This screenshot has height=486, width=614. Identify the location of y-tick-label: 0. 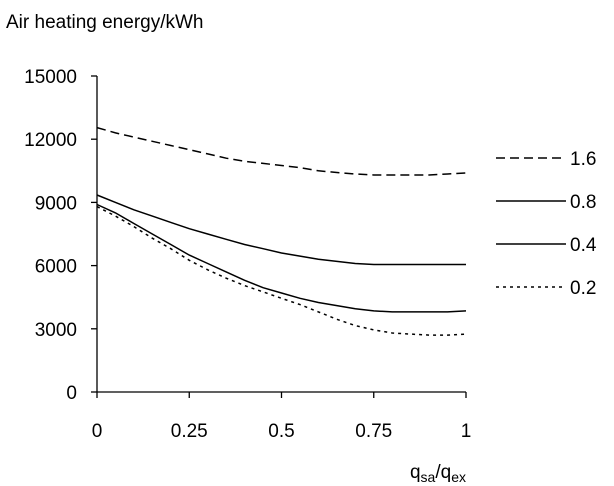
(71, 393).